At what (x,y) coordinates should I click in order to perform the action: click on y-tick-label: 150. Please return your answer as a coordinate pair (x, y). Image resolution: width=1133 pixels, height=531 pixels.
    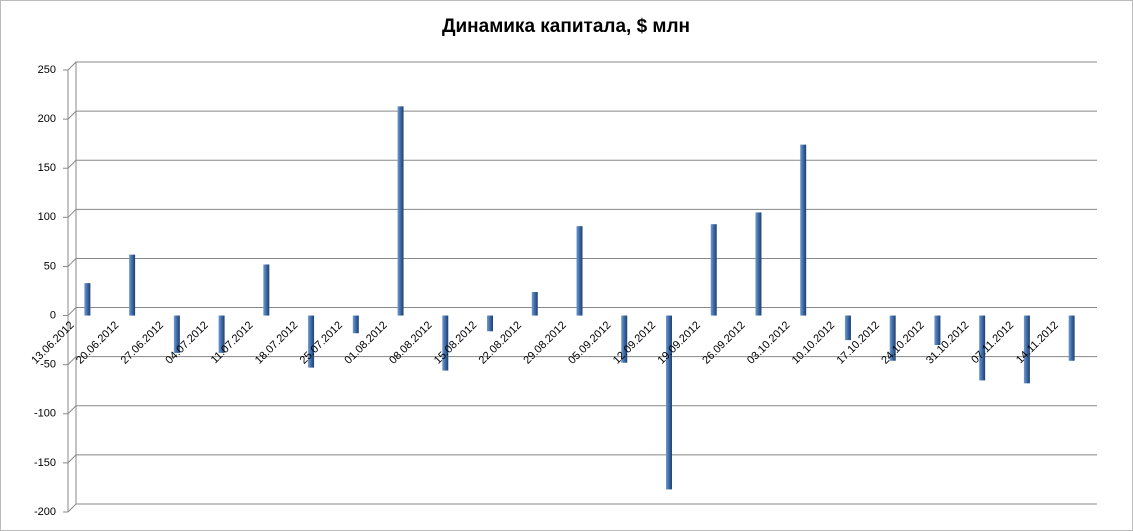
    Looking at the image, I should click on (47, 168).